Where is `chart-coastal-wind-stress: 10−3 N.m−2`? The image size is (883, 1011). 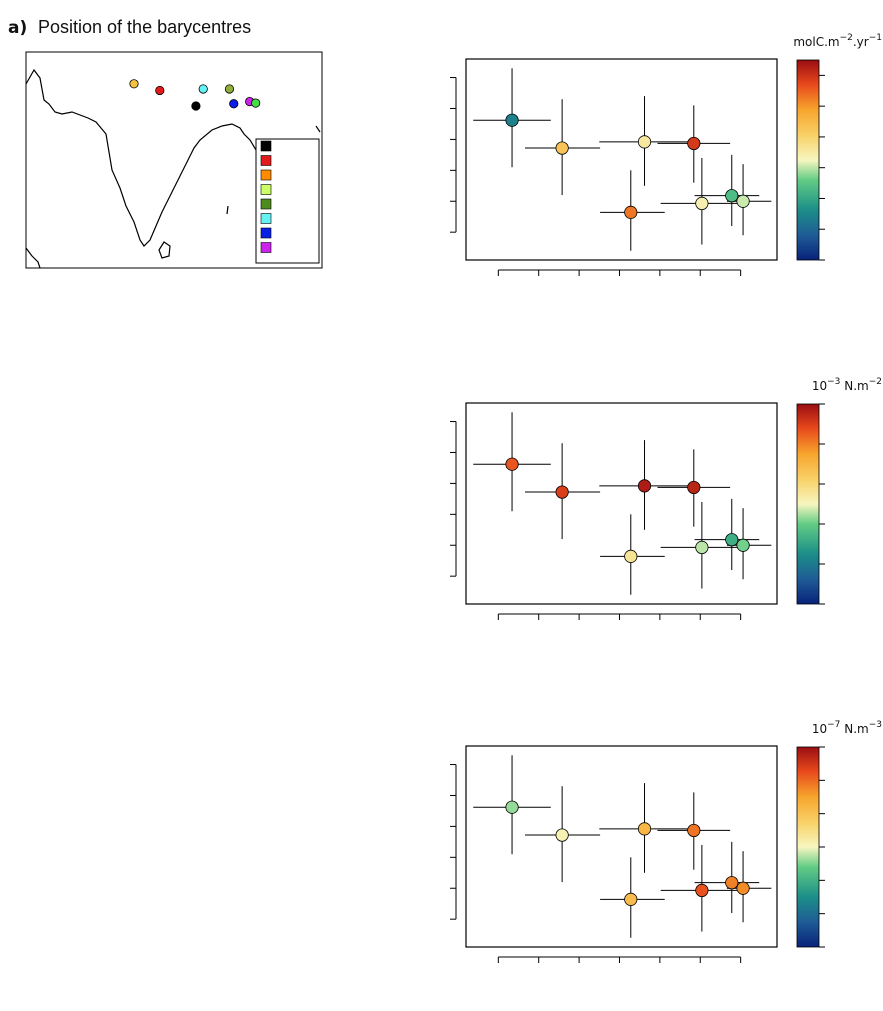 chart-coastal-wind-stress: 10−3 N.m−2 is located at coordinates (666, 498).